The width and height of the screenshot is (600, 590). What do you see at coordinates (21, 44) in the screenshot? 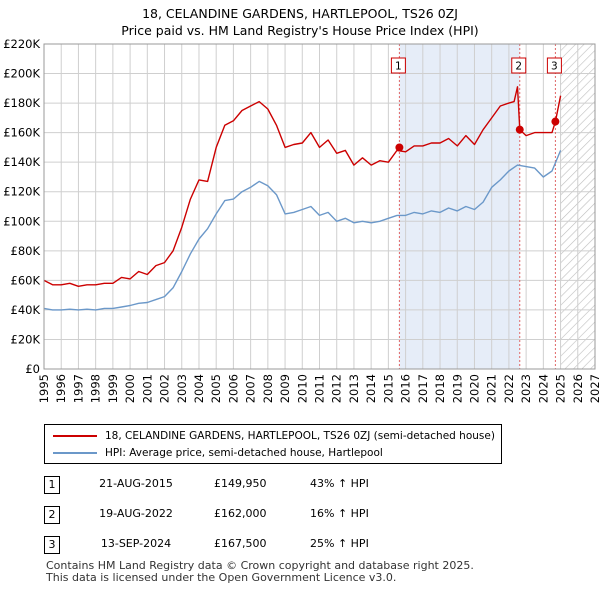
I see `y-tick-label: £220K` at bounding box center [21, 44].